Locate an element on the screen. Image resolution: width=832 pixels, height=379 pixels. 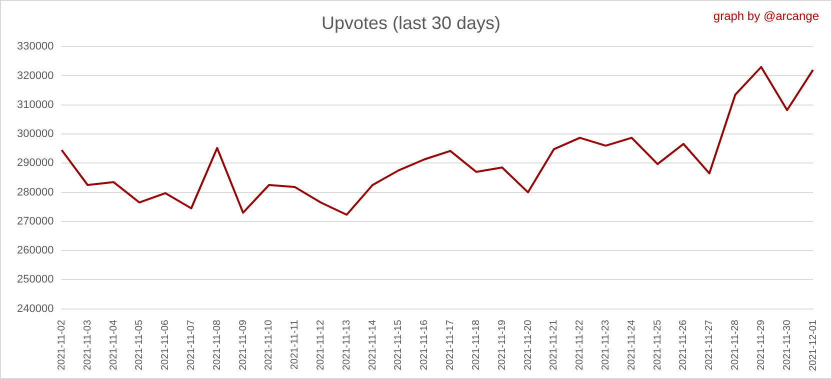
x-tick-label: 2021-11-11 is located at coordinates (295, 344).